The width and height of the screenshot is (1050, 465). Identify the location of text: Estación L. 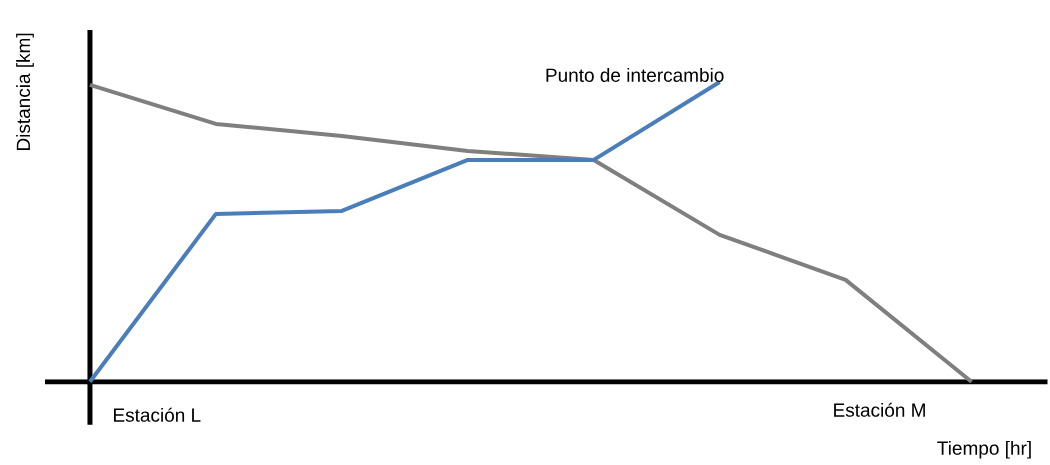
(157, 414).